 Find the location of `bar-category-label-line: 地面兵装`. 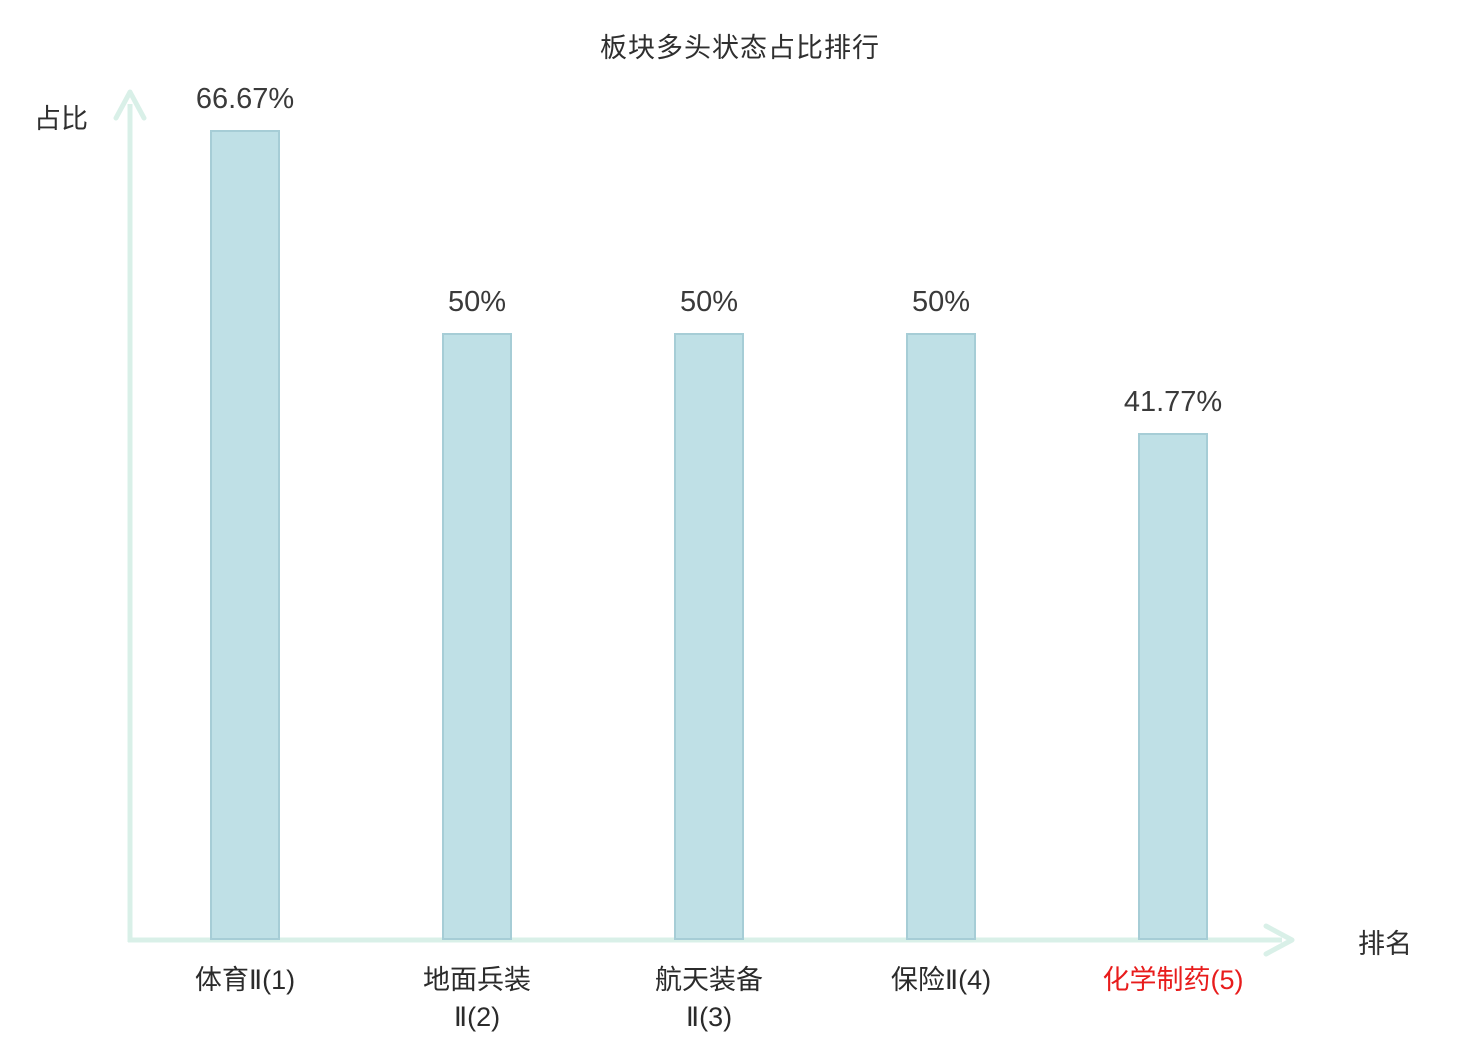

bar-category-label-line: 地面兵装 is located at coordinates (477, 980).